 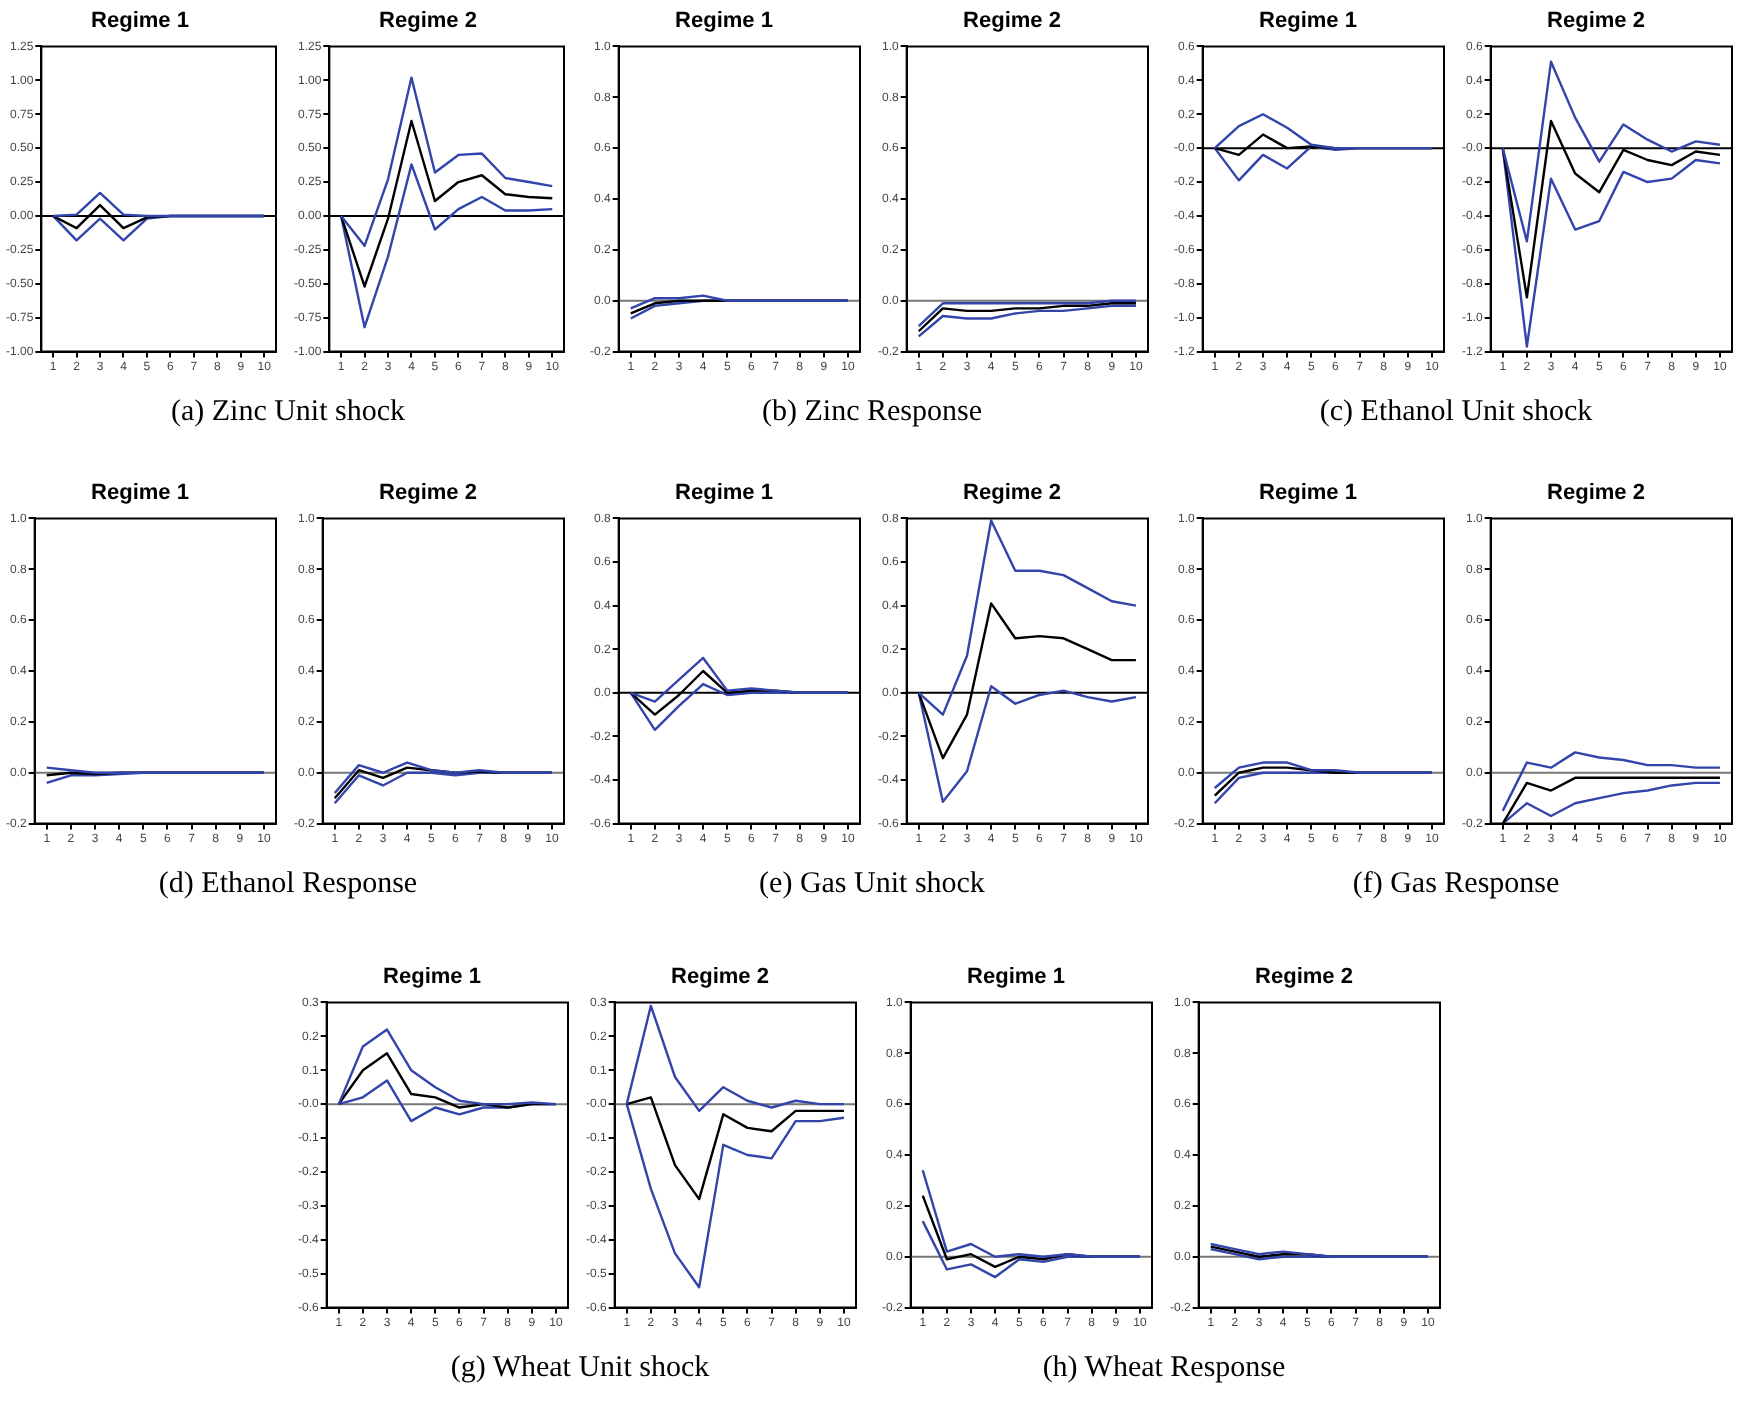 I want to click on text: (f) Gas Response, so click(x=1456, y=885).